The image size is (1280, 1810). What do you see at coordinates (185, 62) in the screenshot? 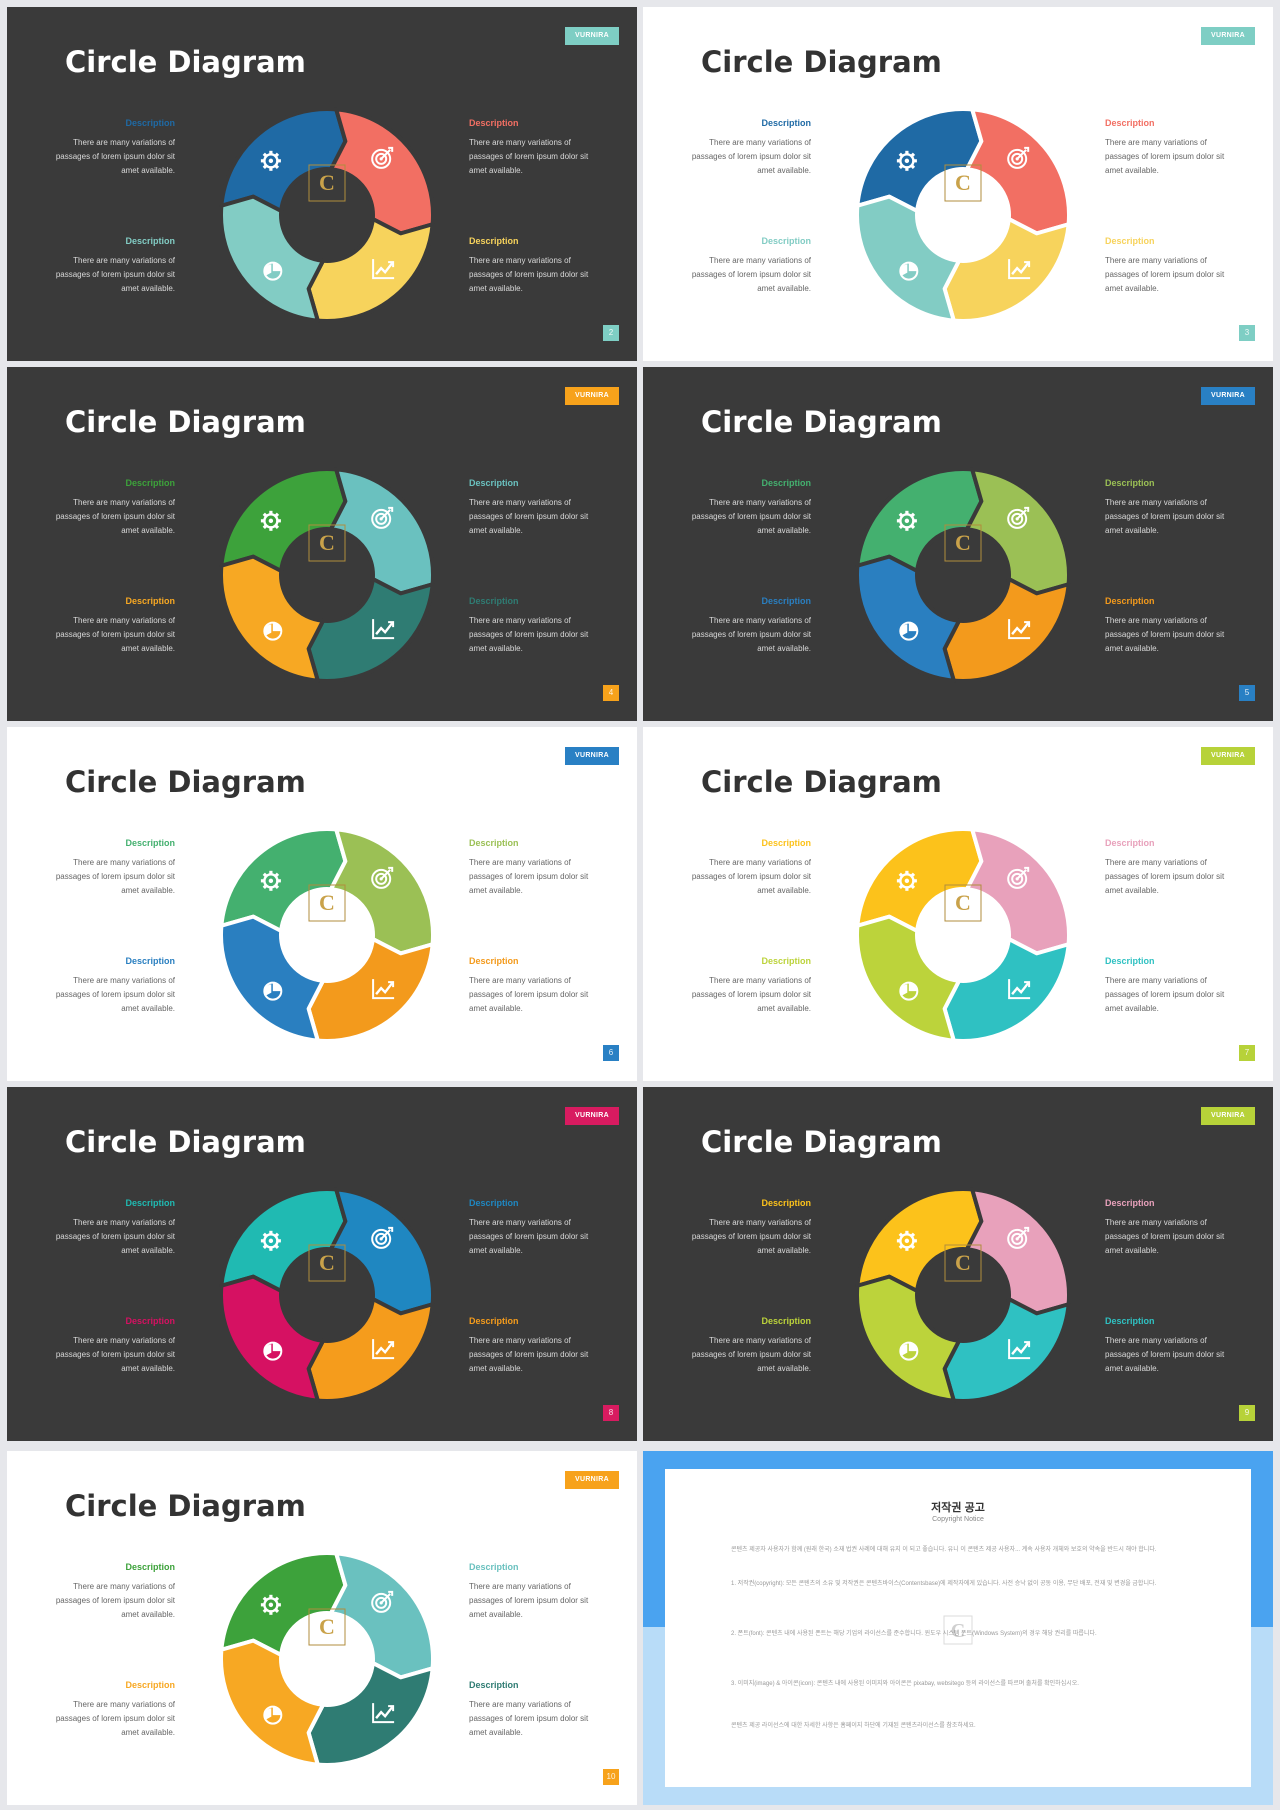
I see `slide-title: Circle Diagram` at bounding box center [185, 62].